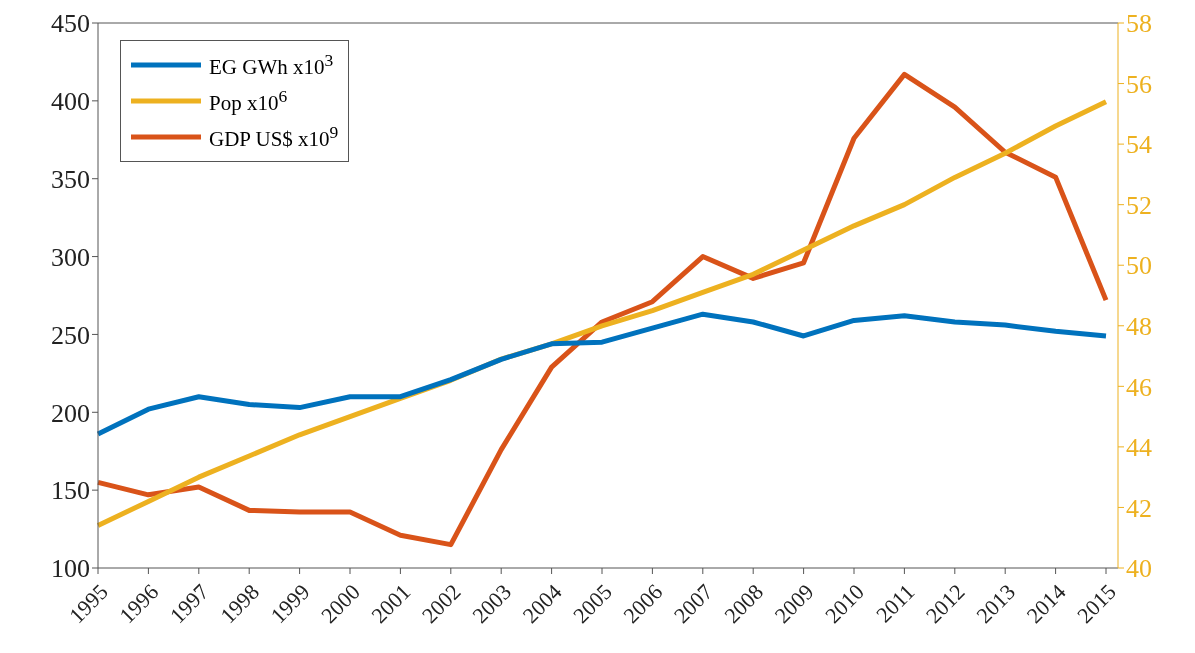 This screenshot has height=653, width=1195. Describe the element at coordinates (895, 603) in the screenshot. I see `x-tick-label: 2011` at that location.